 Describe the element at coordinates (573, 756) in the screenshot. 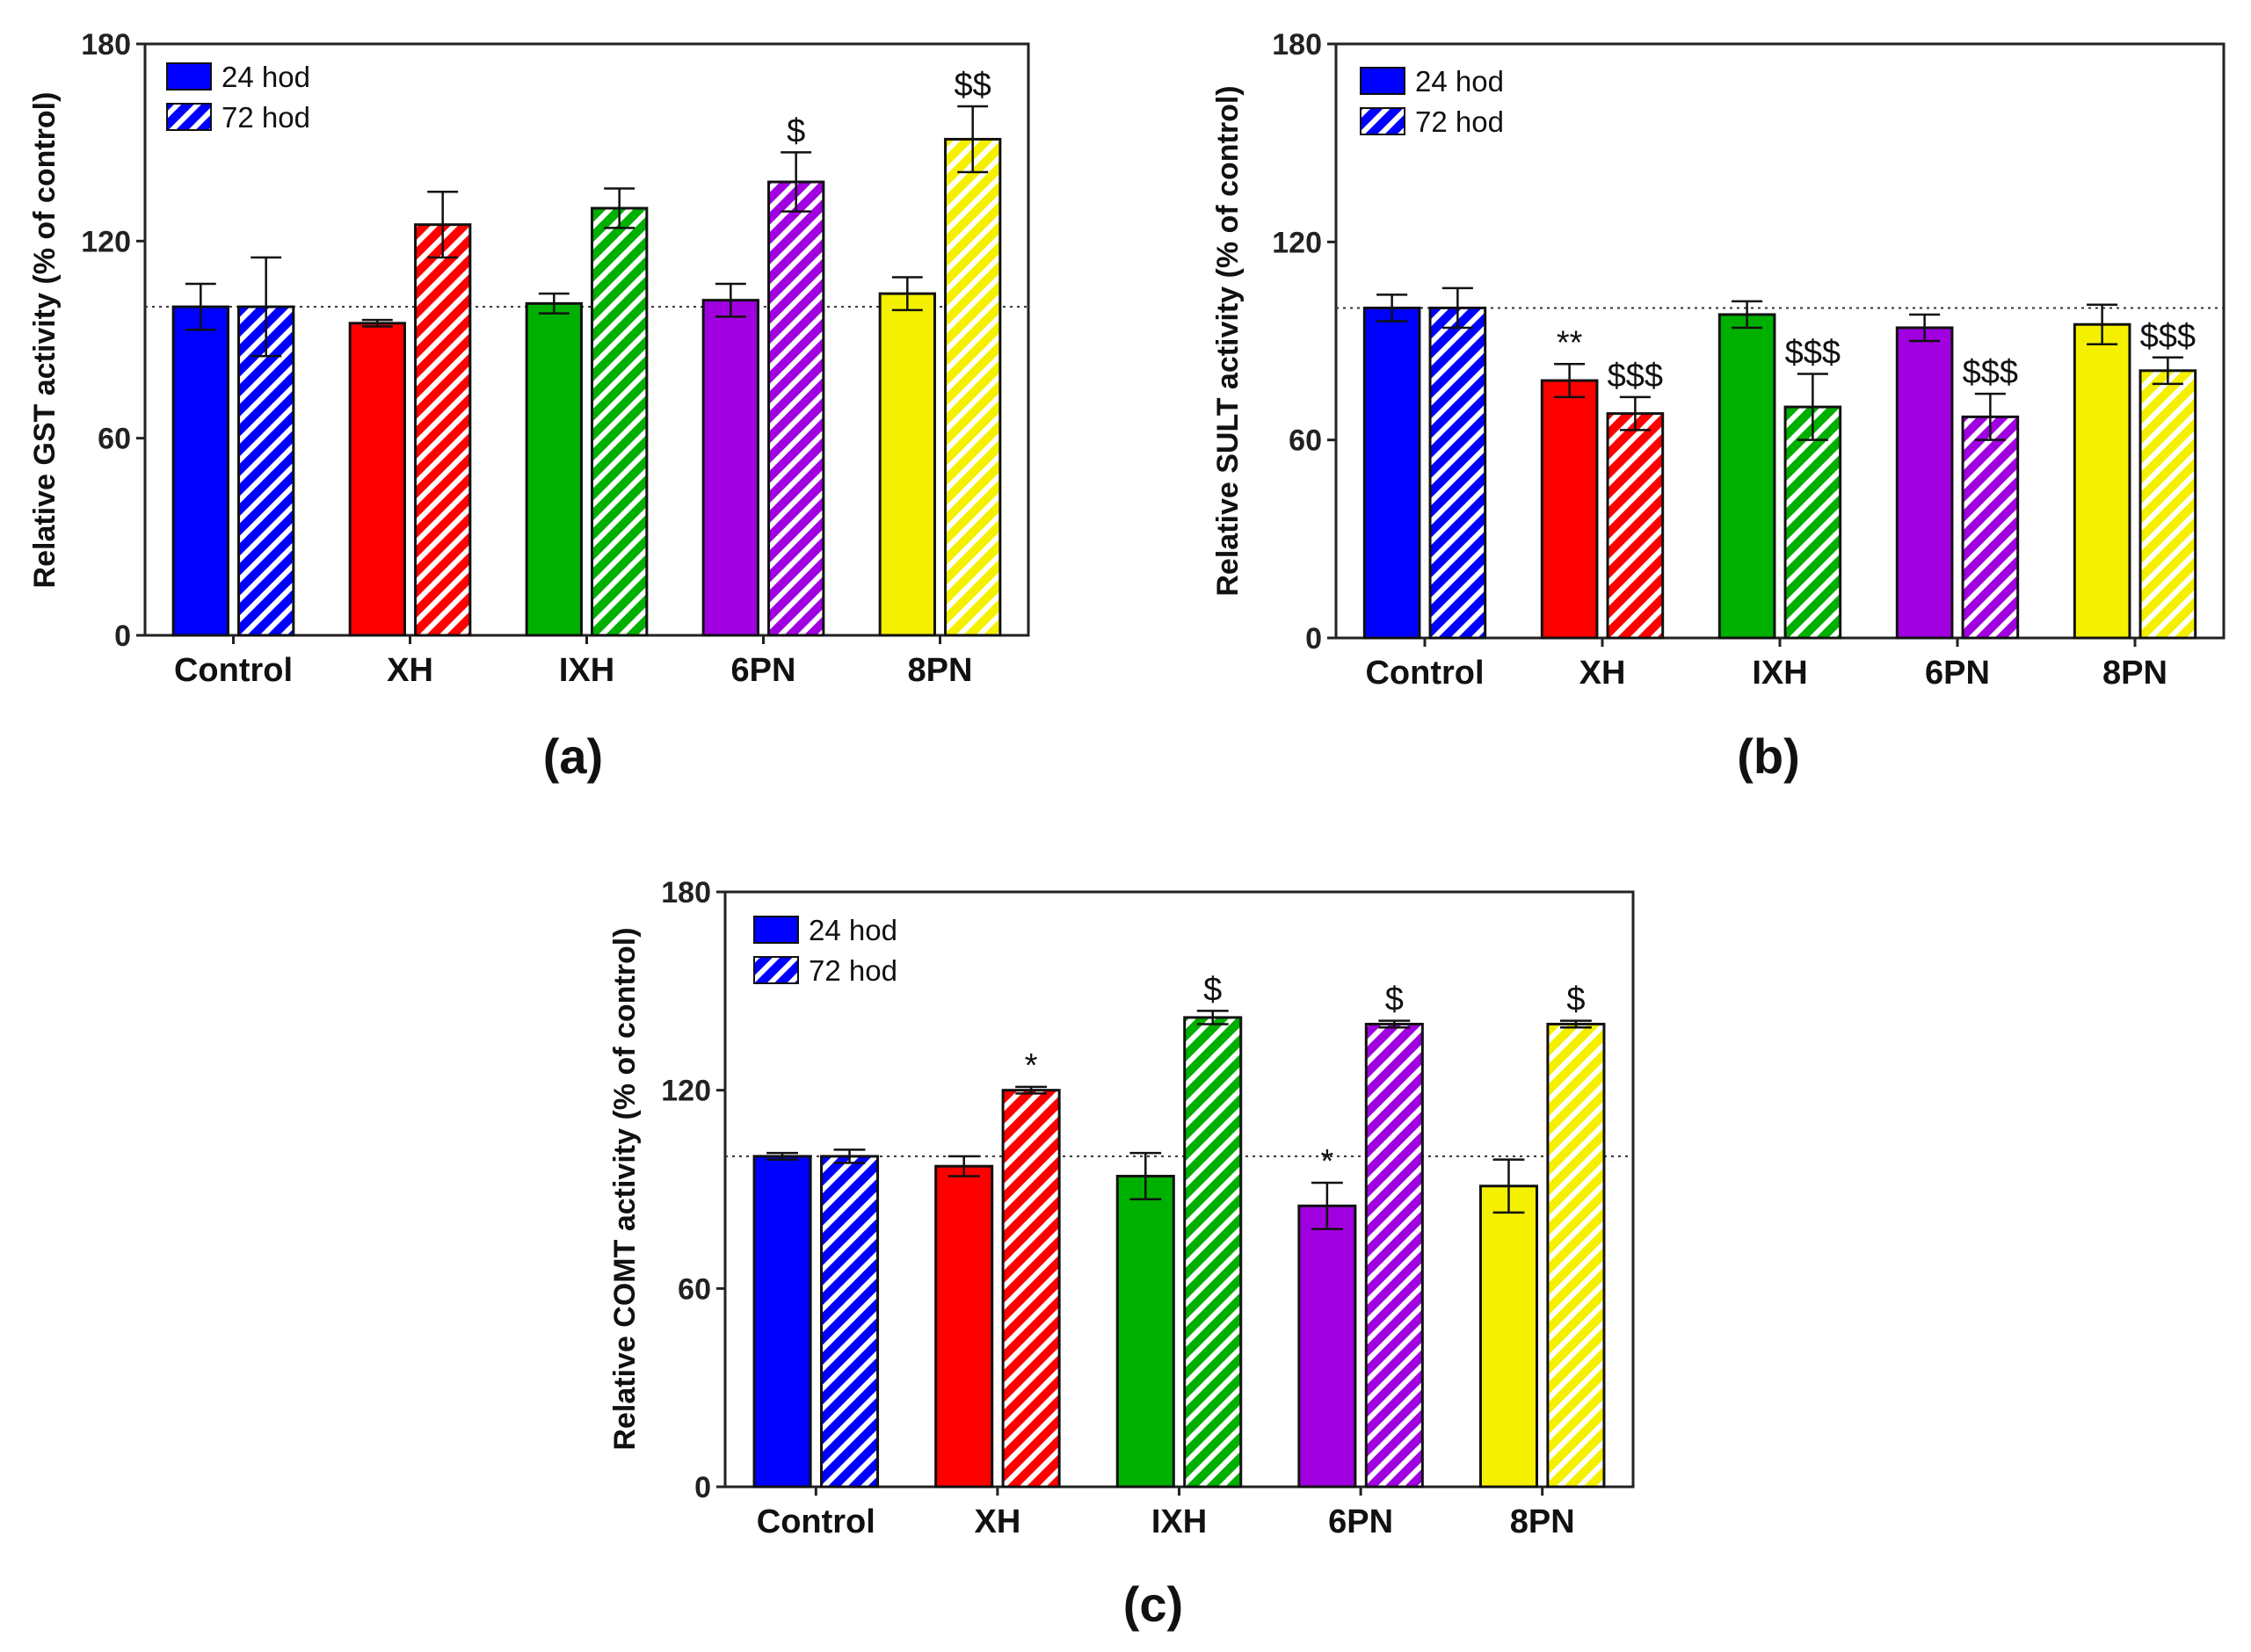

I see `panel-label: (a)` at that location.